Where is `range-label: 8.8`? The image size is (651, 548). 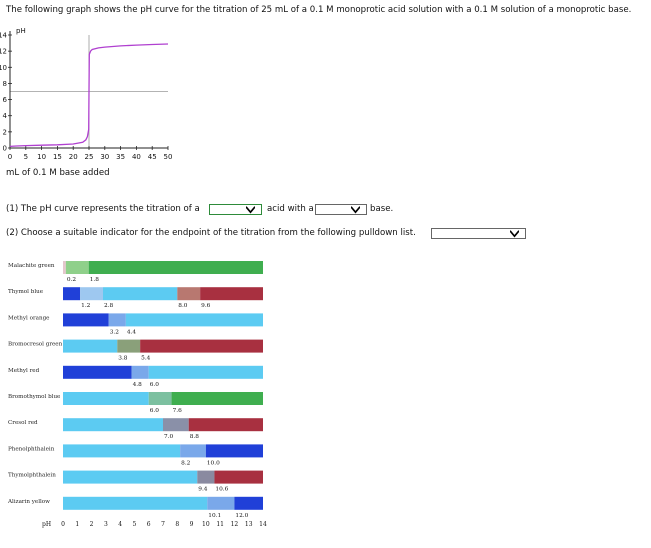 range-label: 8.8 is located at coordinates (195, 437).